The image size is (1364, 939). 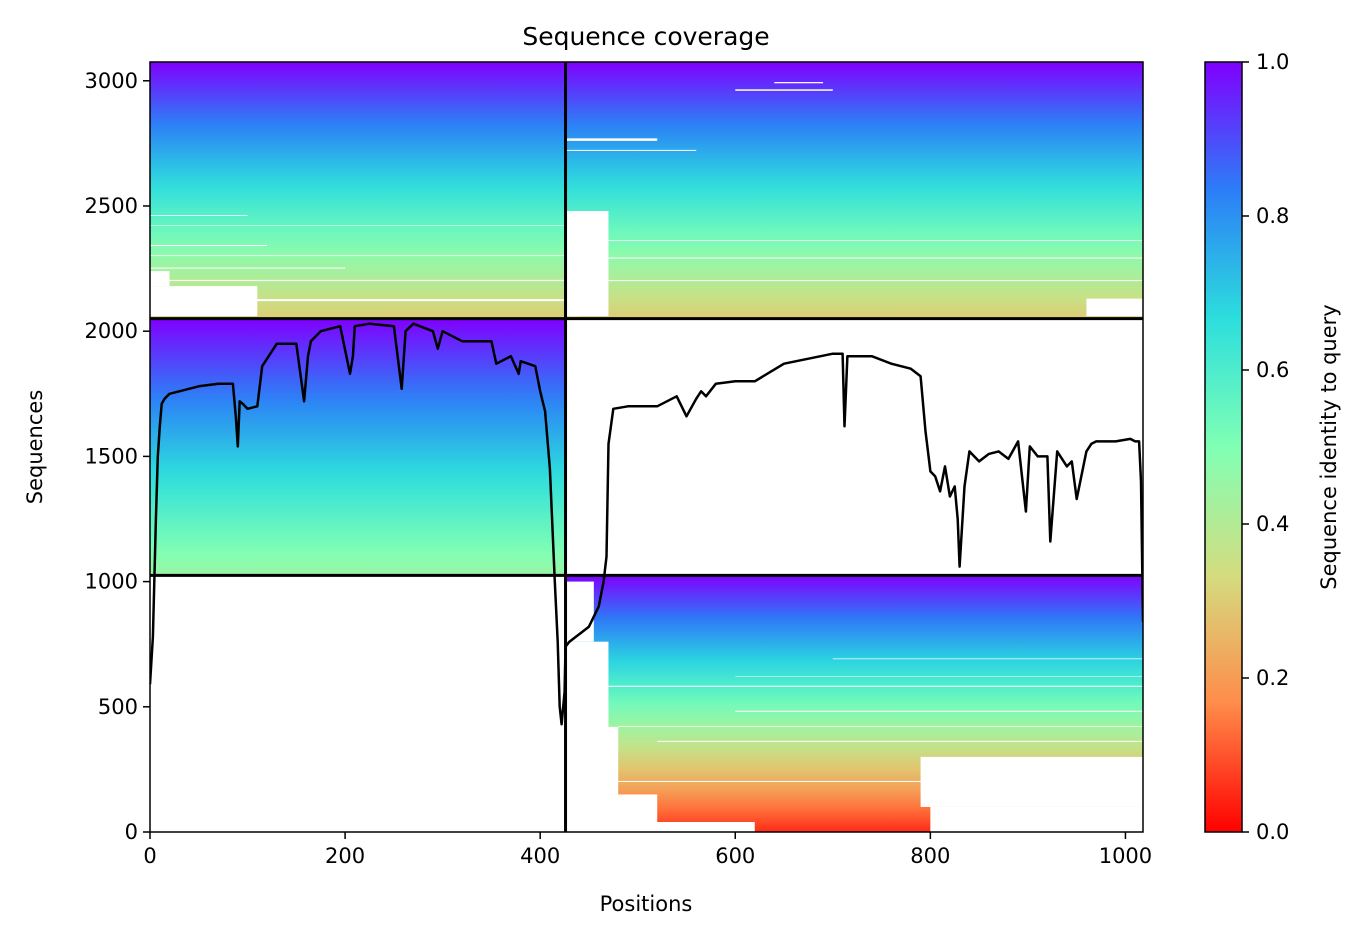 What do you see at coordinates (1272, 216) in the screenshot?
I see `colorbar-tick-label: 0.8` at bounding box center [1272, 216].